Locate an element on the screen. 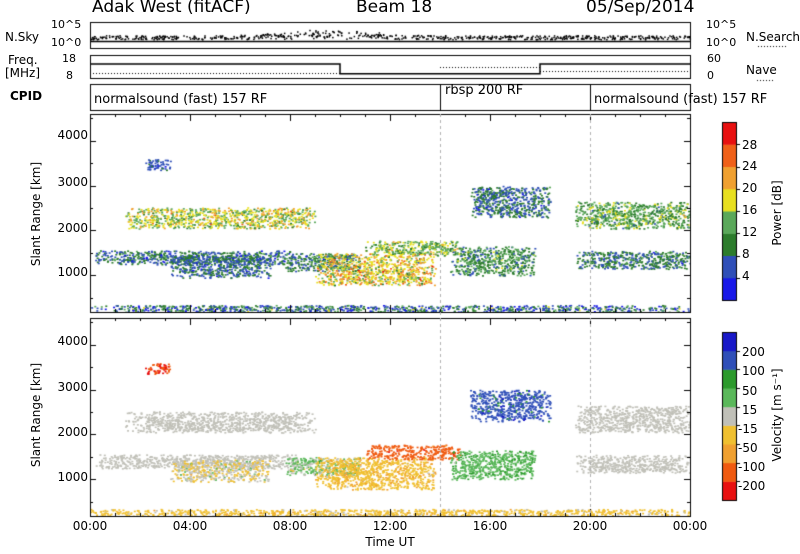 The image size is (800, 554). freq-tick-bottom: 8 is located at coordinates (69, 75).